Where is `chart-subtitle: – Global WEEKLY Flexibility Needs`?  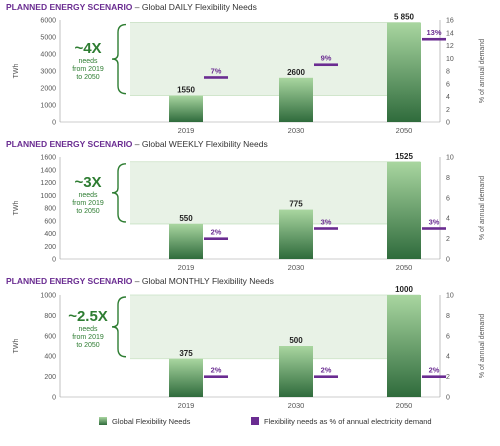 chart-subtitle: – Global WEEKLY Flexibility Needs is located at coordinates (199, 144).